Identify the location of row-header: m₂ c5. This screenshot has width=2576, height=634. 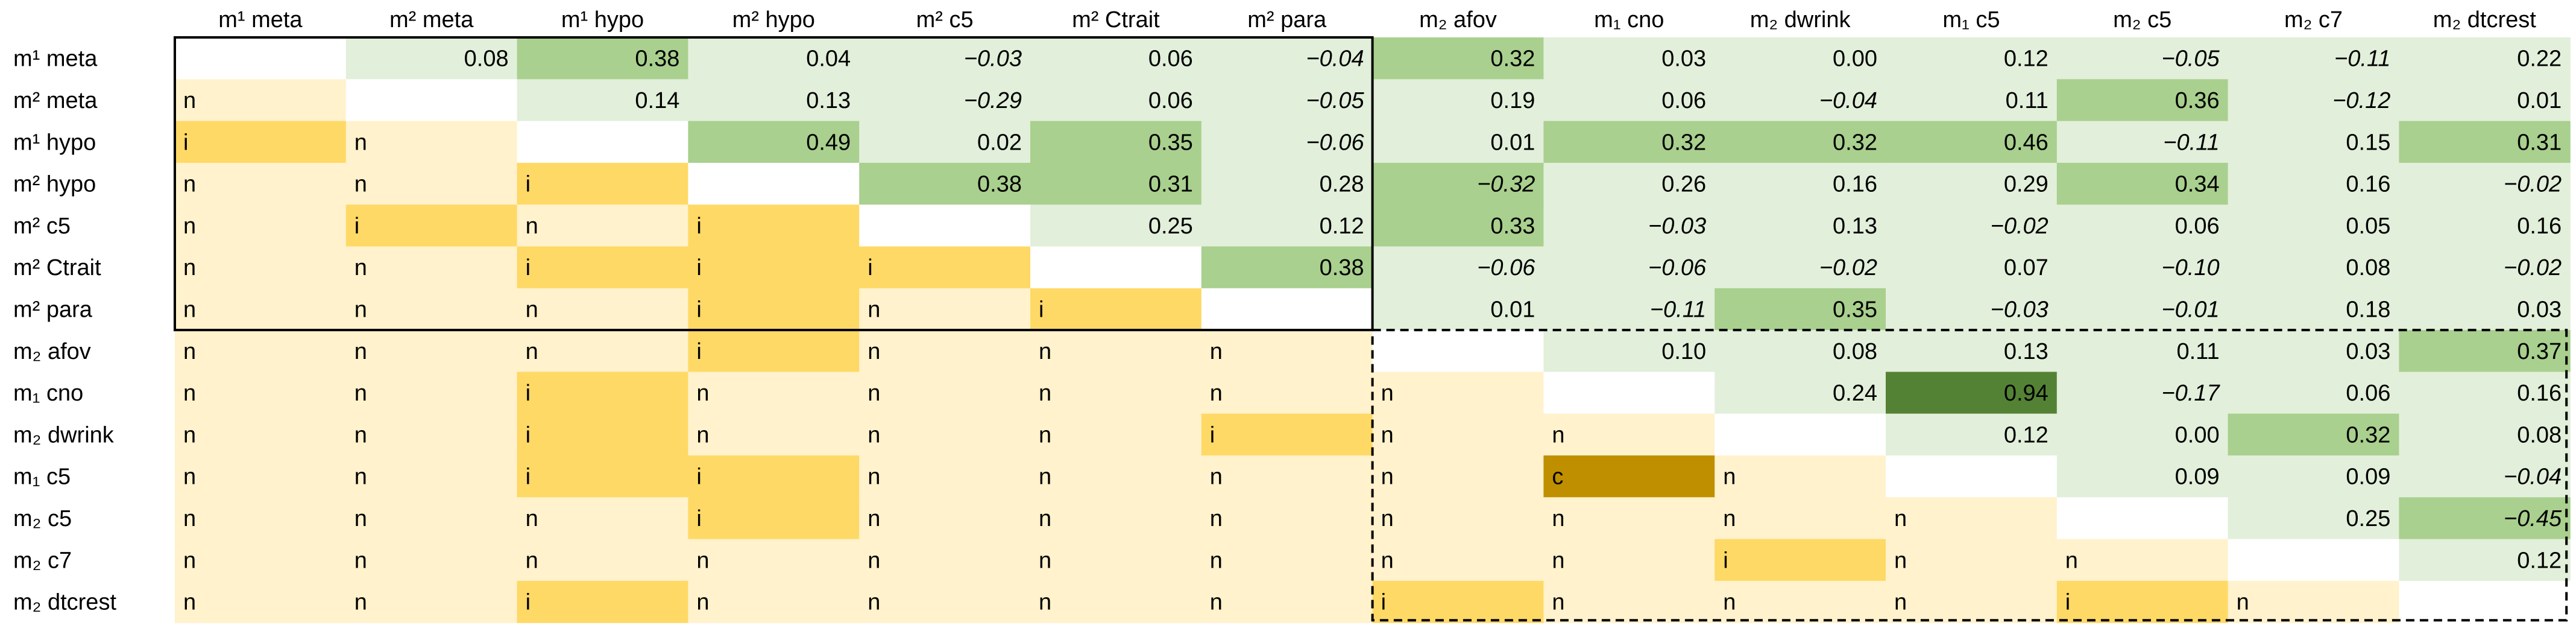
(42, 518).